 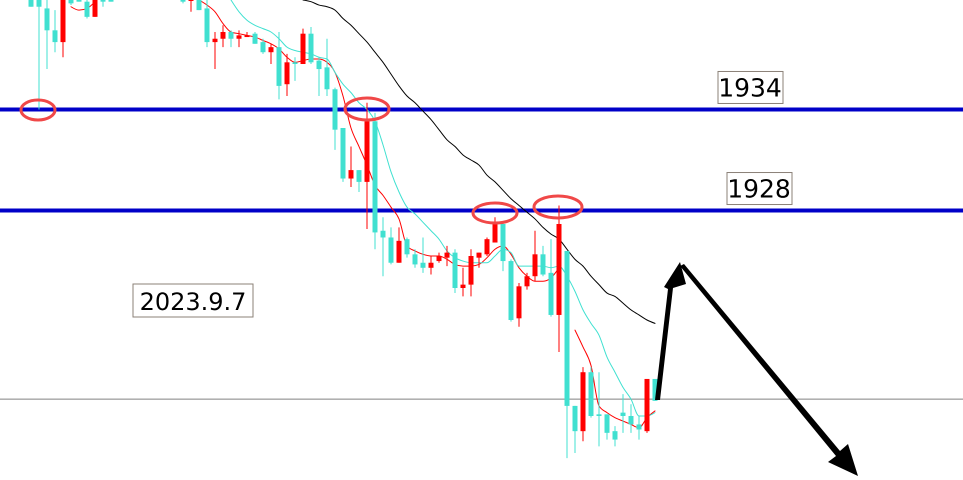 What do you see at coordinates (750, 87) in the screenshot?
I see `ref-line-label: 1934` at bounding box center [750, 87].